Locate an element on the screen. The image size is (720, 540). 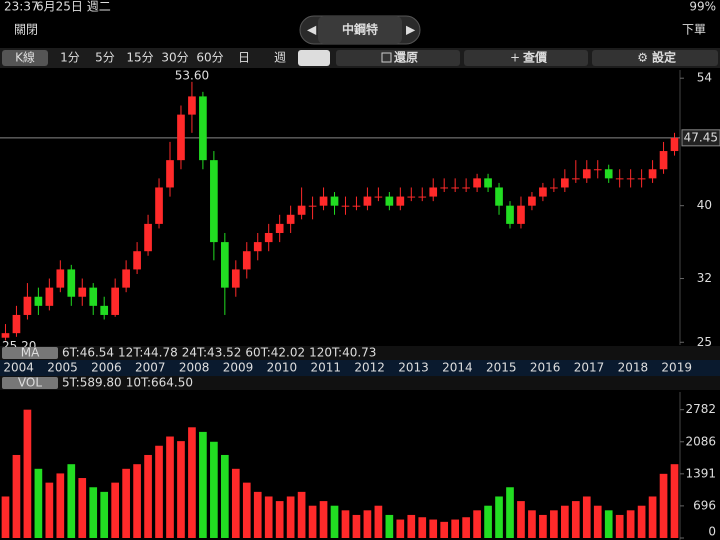
tab: 日 is located at coordinates (244, 58).